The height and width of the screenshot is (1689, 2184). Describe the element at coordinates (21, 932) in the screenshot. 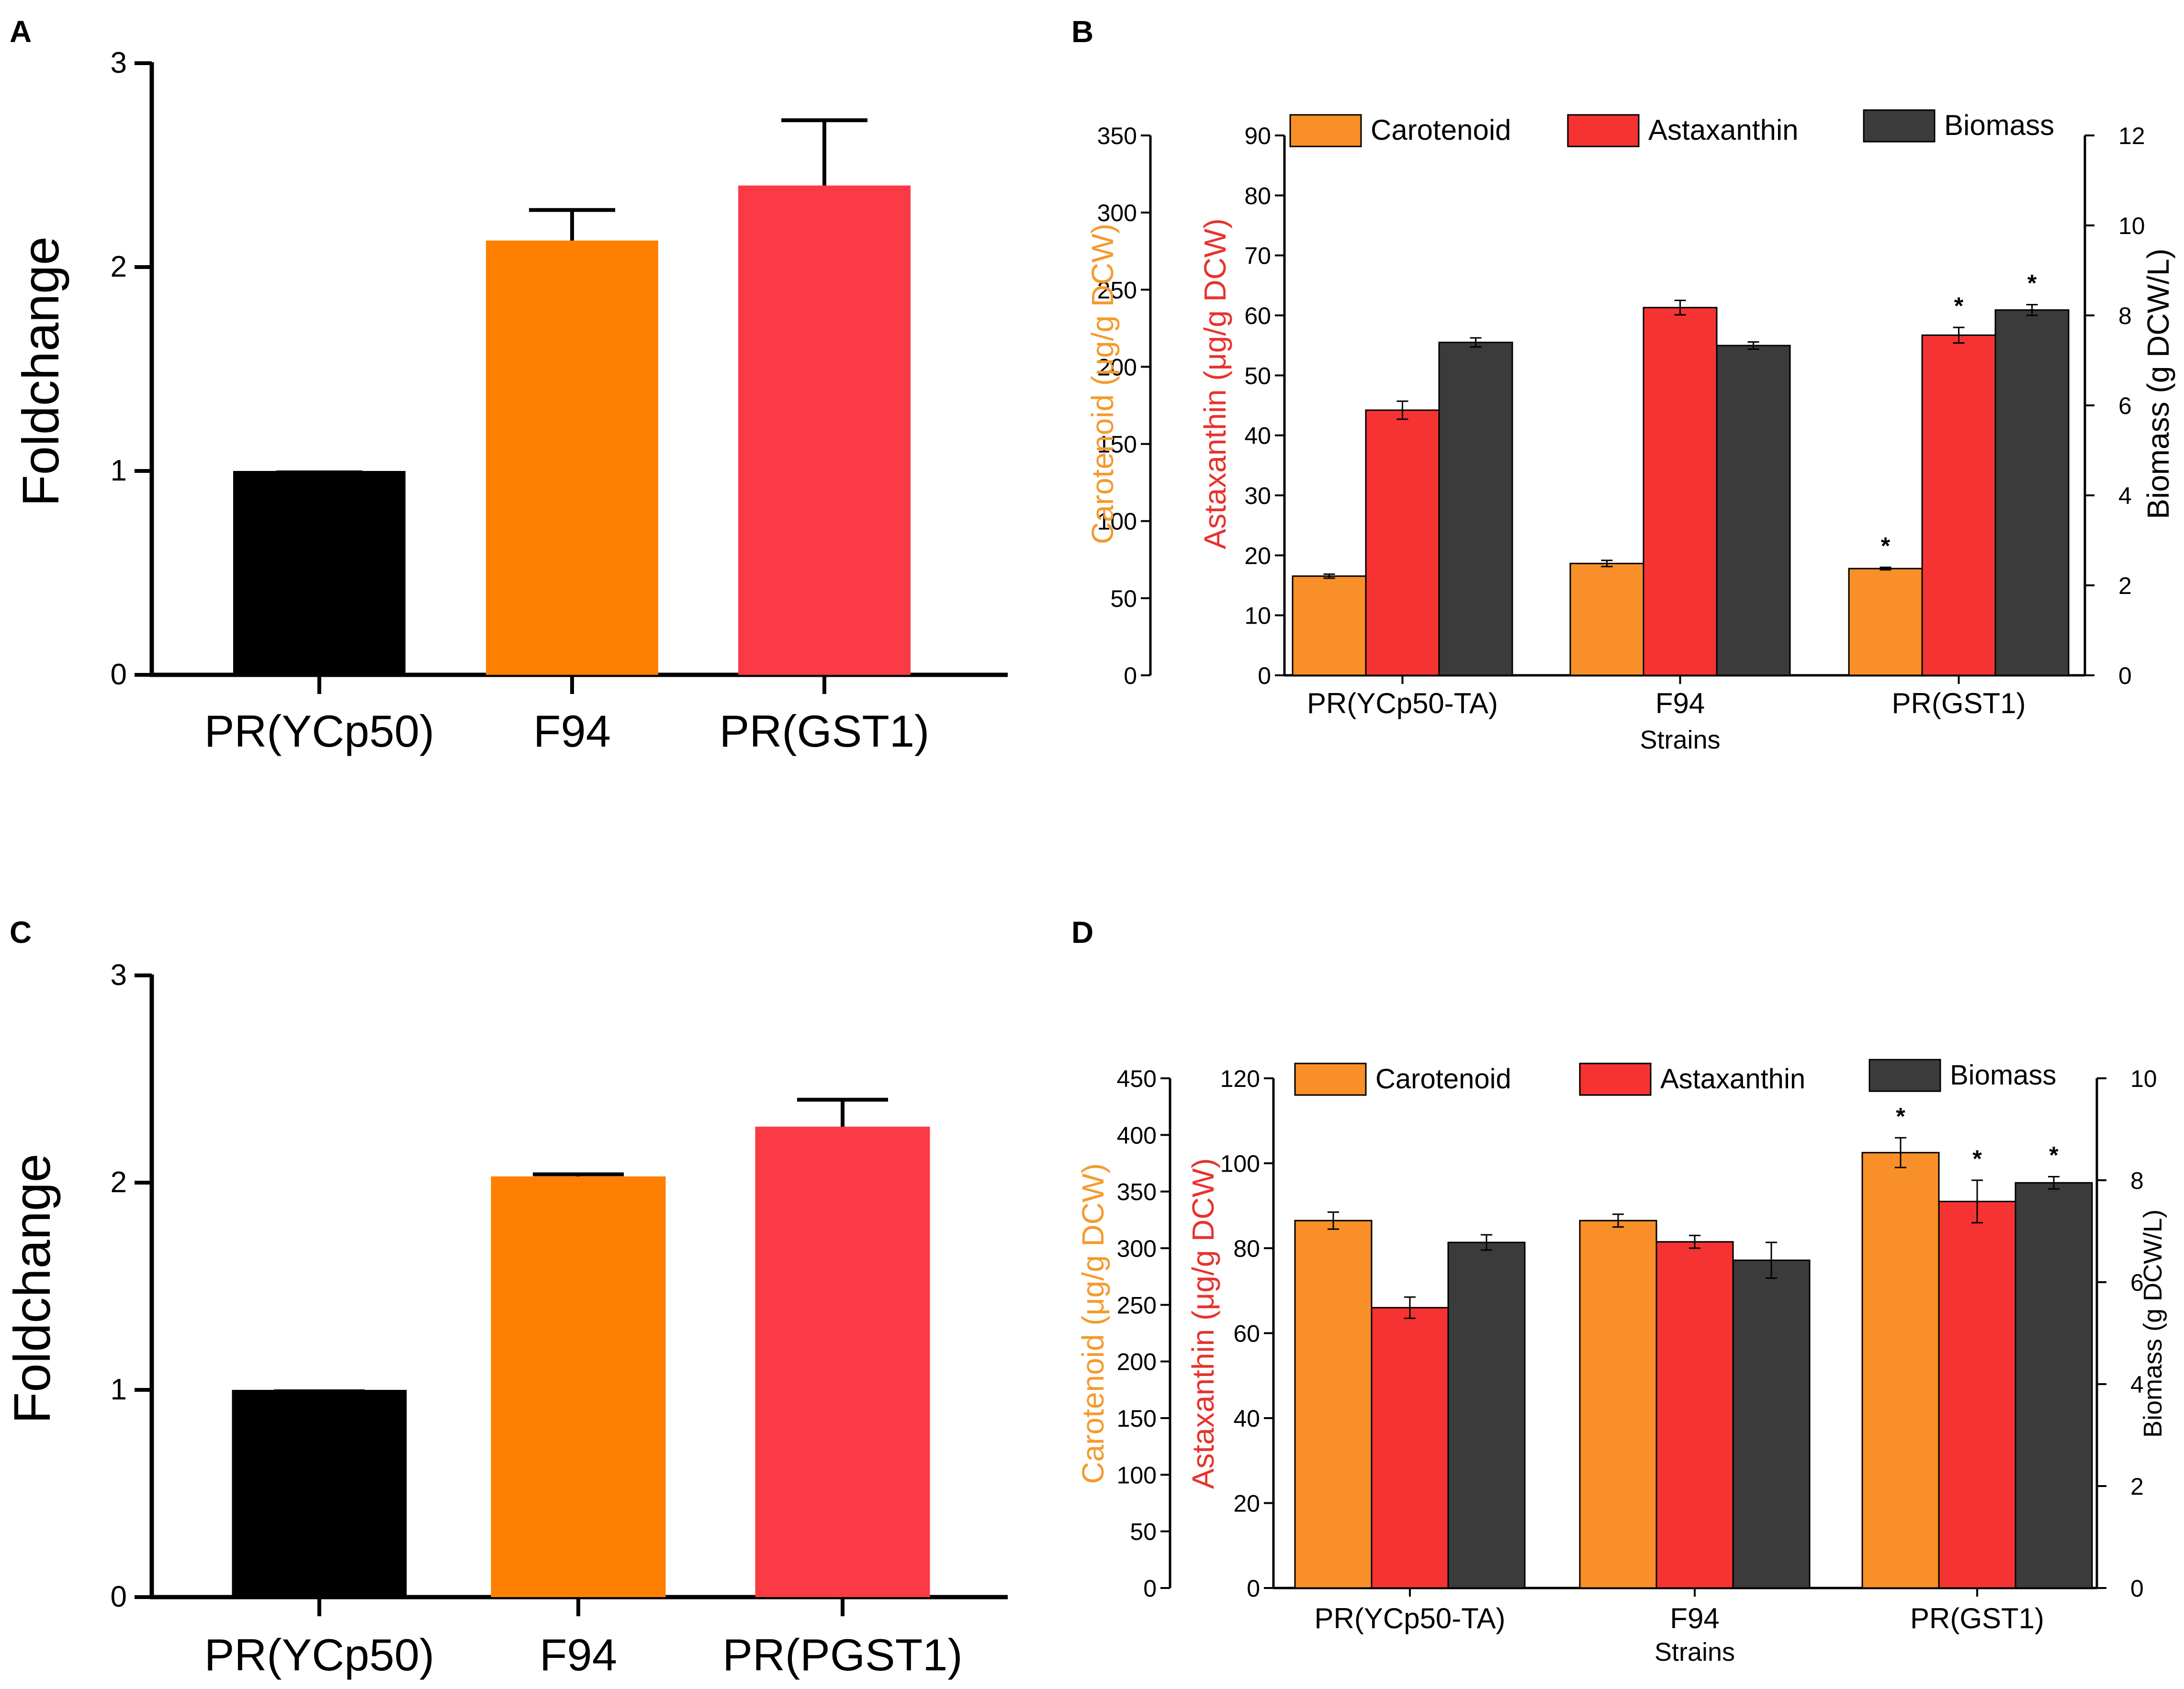

I see `panel-letter: C` at that location.